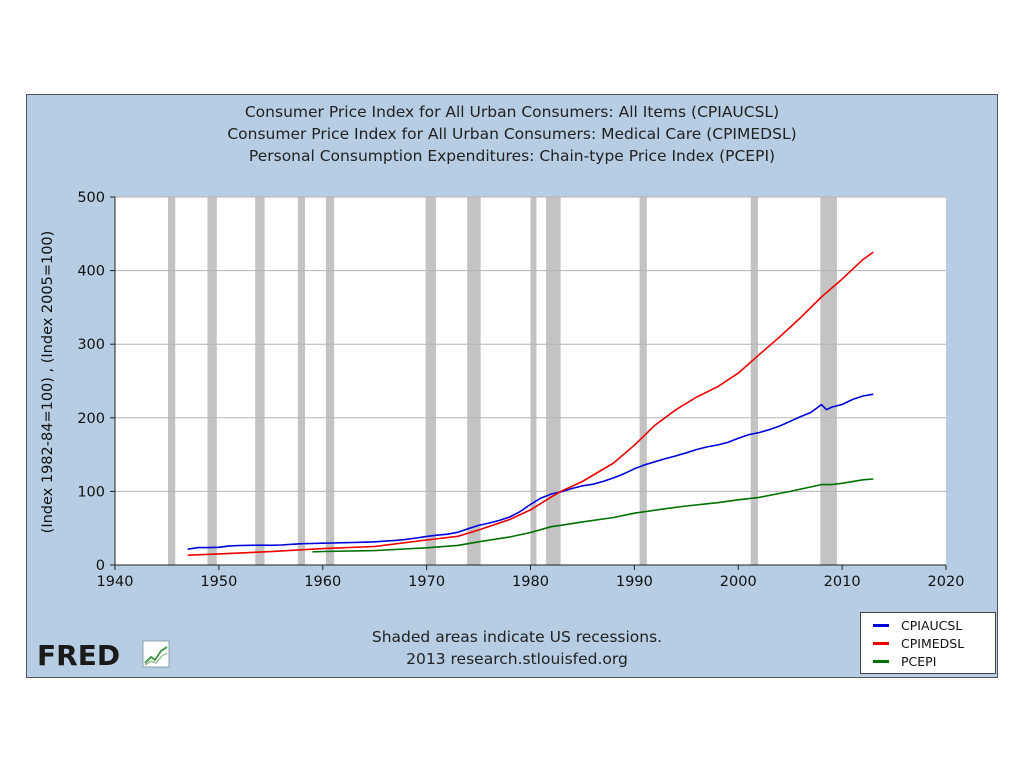  What do you see at coordinates (634, 582) in the screenshot?
I see `x-tick-label: 1990` at bounding box center [634, 582].